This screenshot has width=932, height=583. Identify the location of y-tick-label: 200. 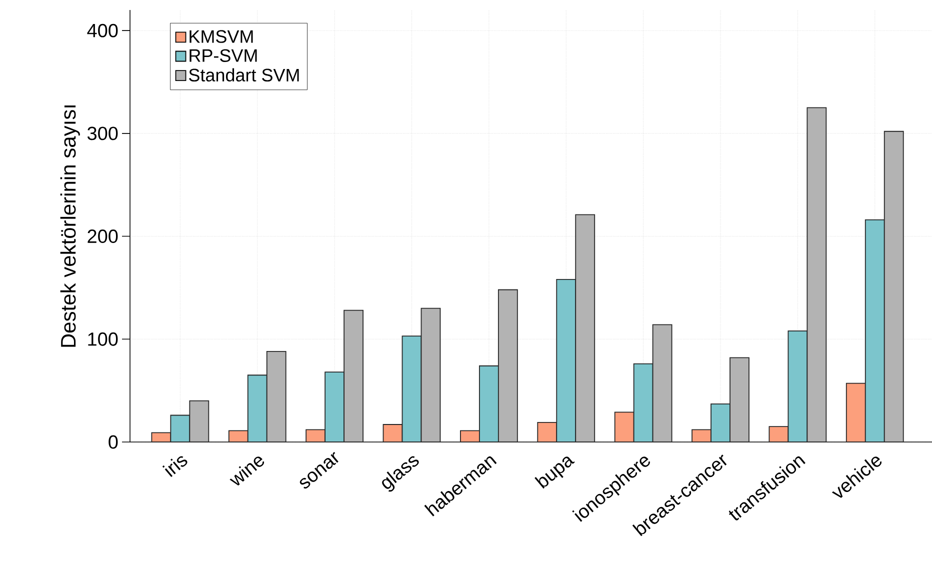
(103, 237).